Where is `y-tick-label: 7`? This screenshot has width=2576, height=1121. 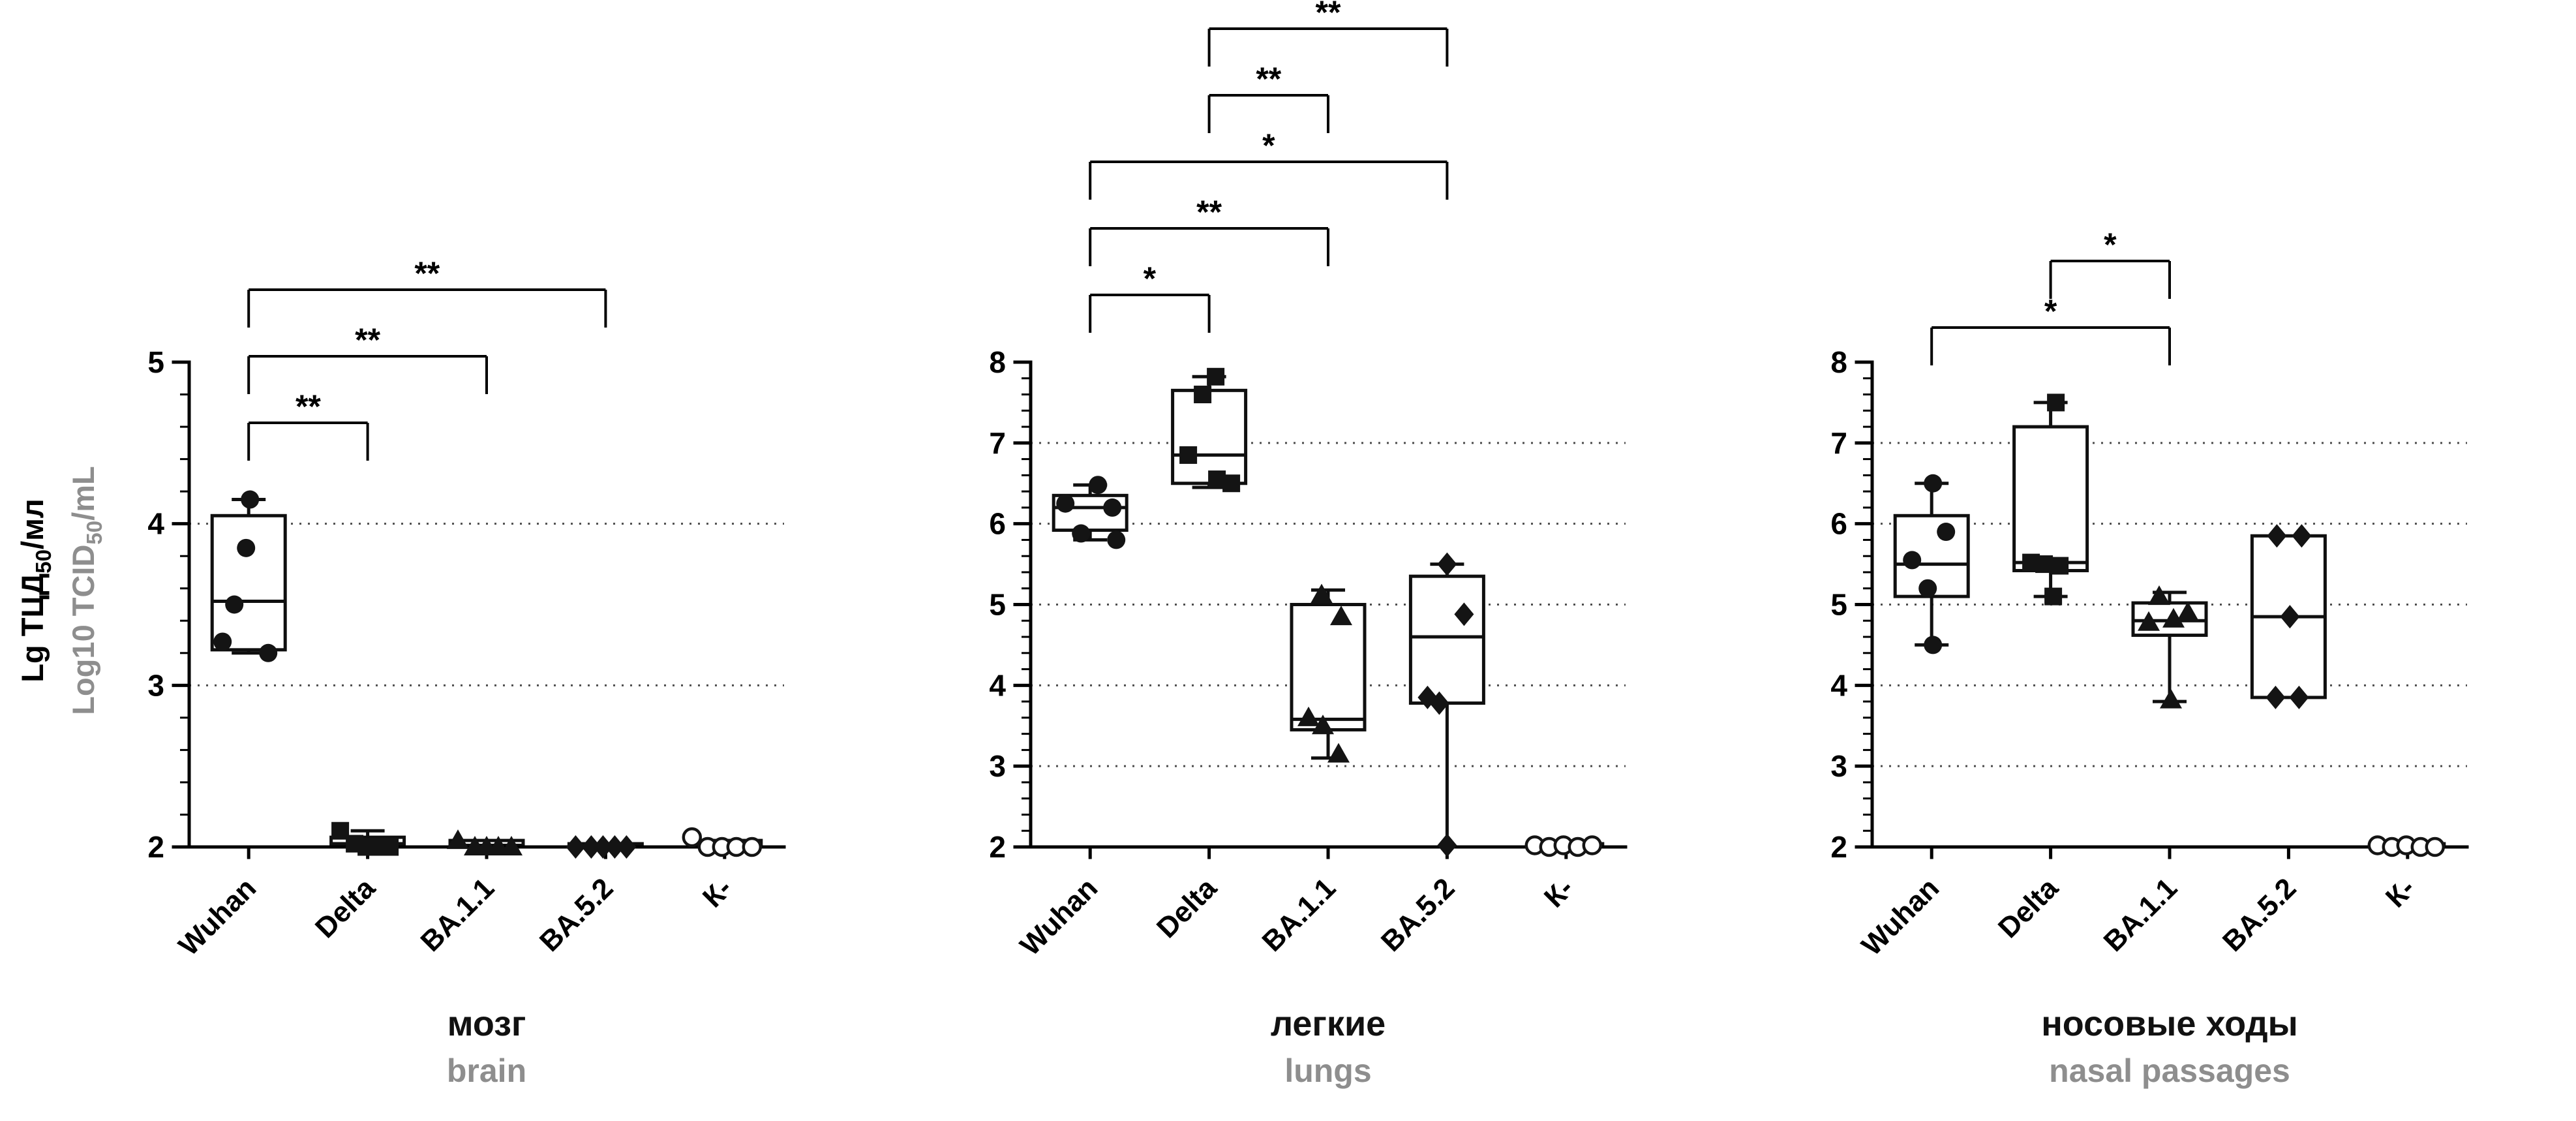
y-tick-label: 7 is located at coordinates (1838, 443).